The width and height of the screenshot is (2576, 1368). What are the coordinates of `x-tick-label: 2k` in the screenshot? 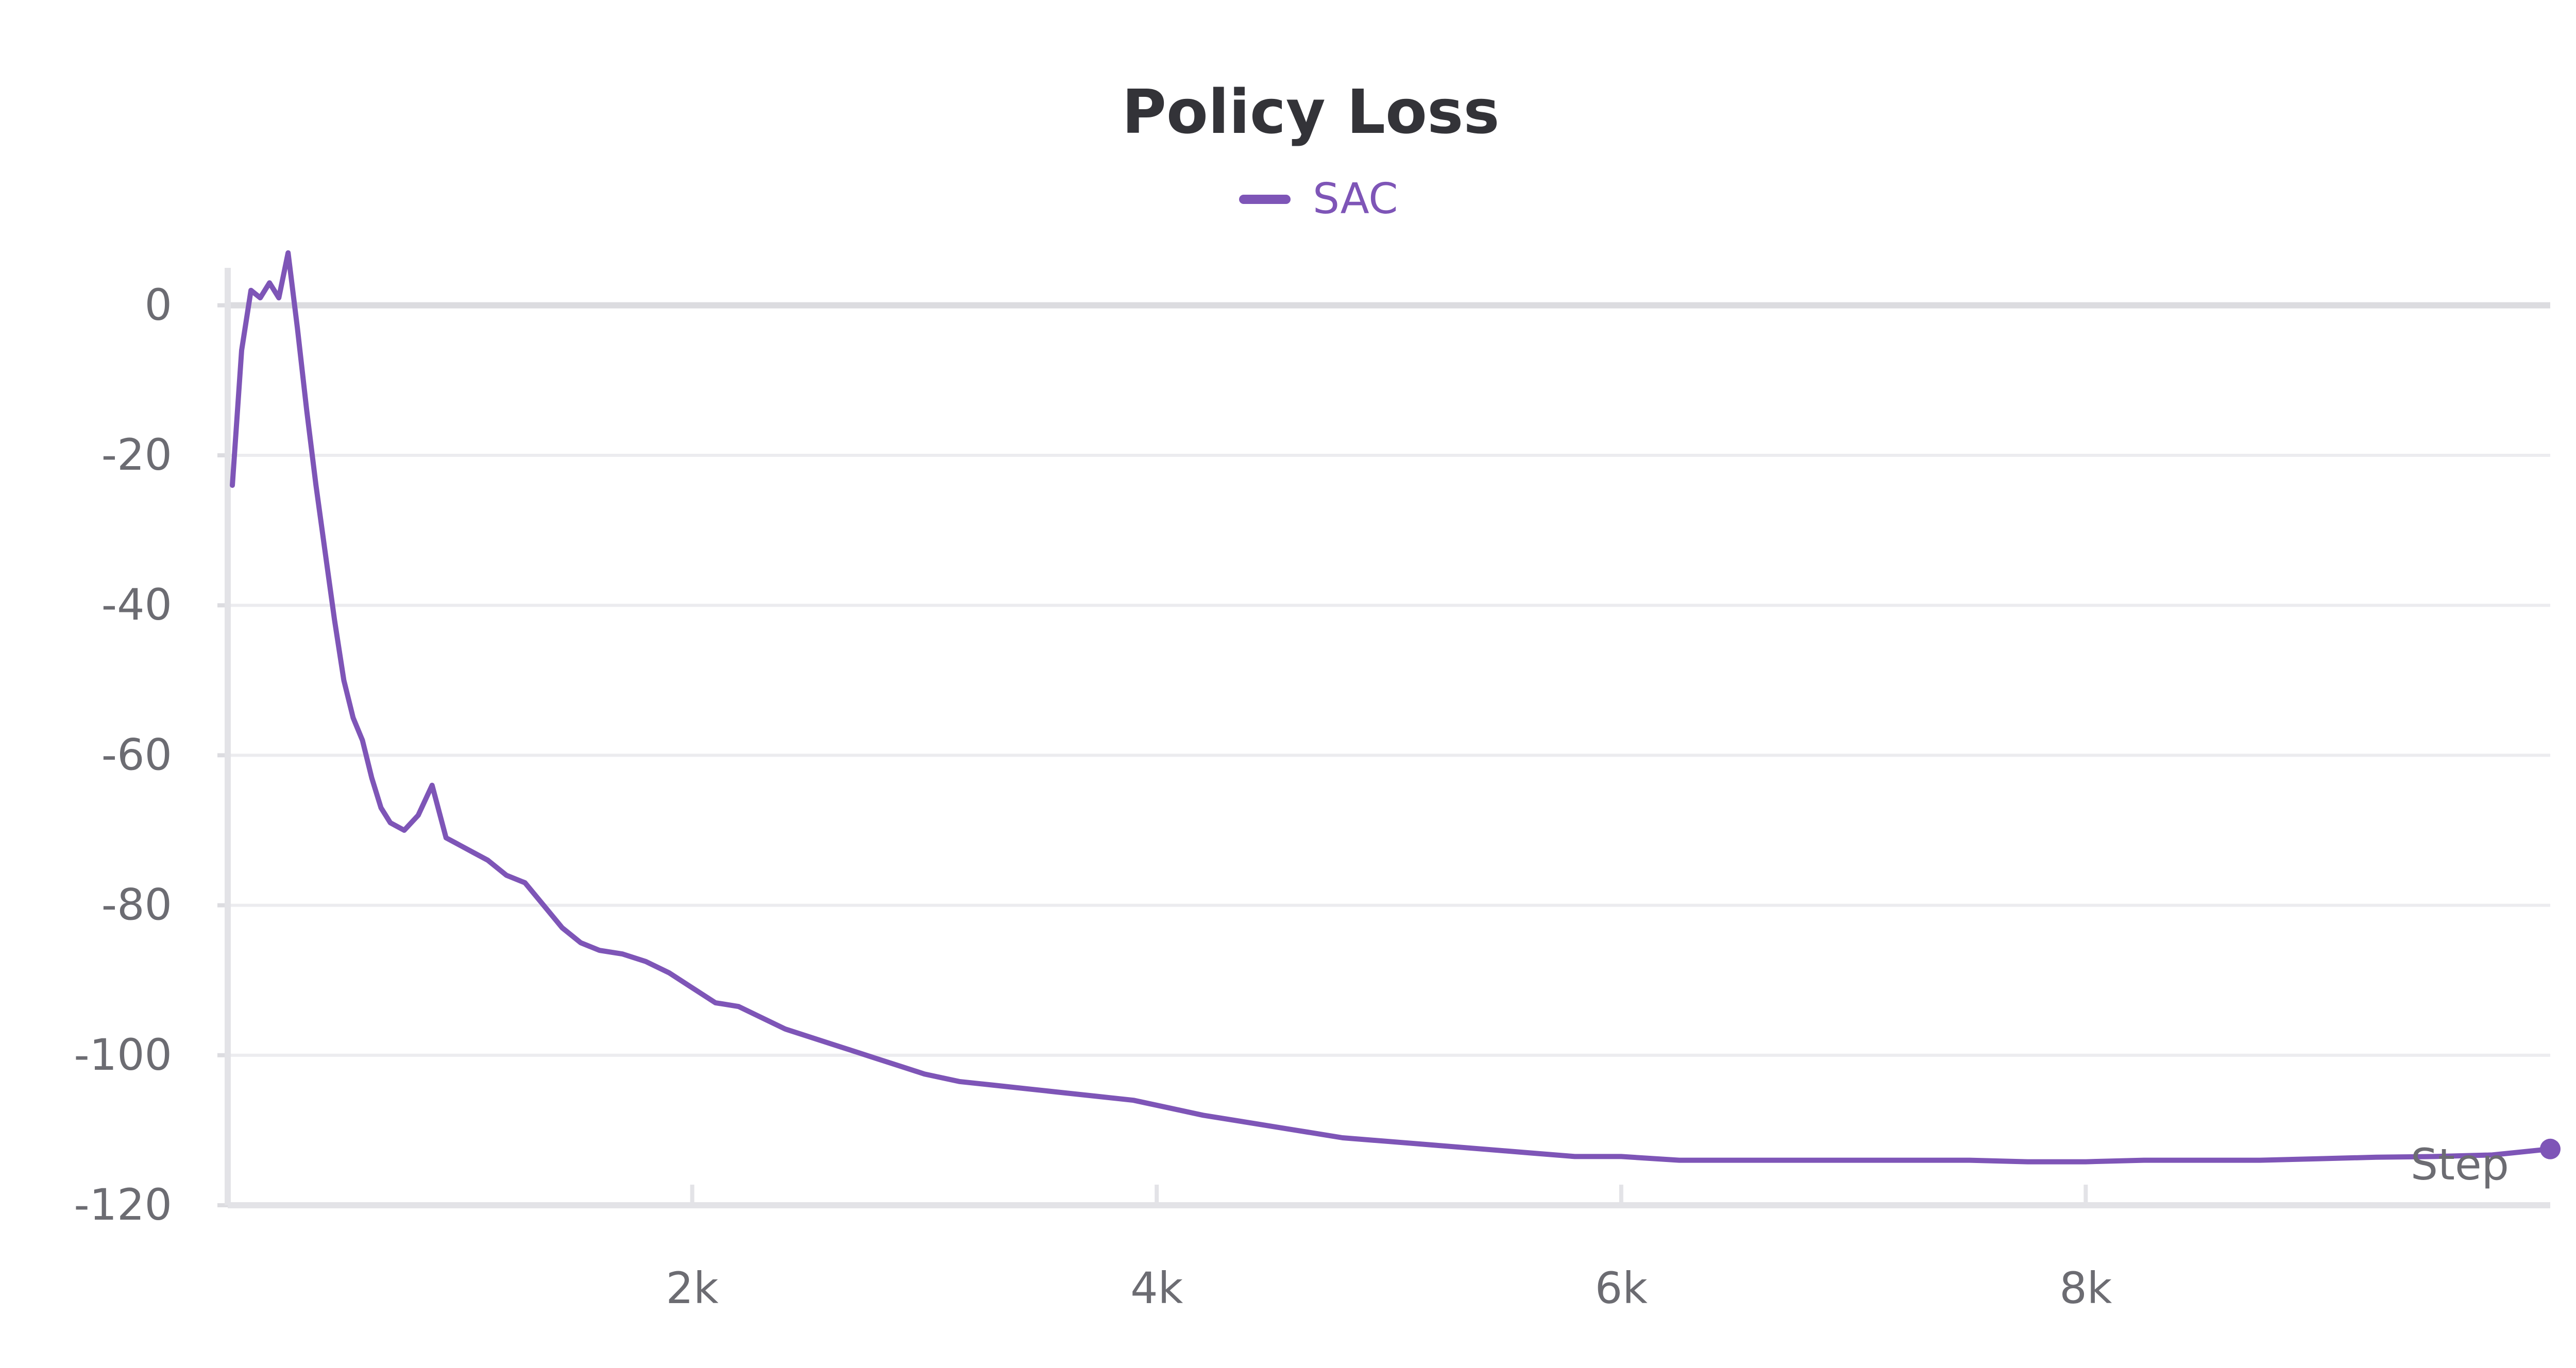 It's located at (692, 1288).